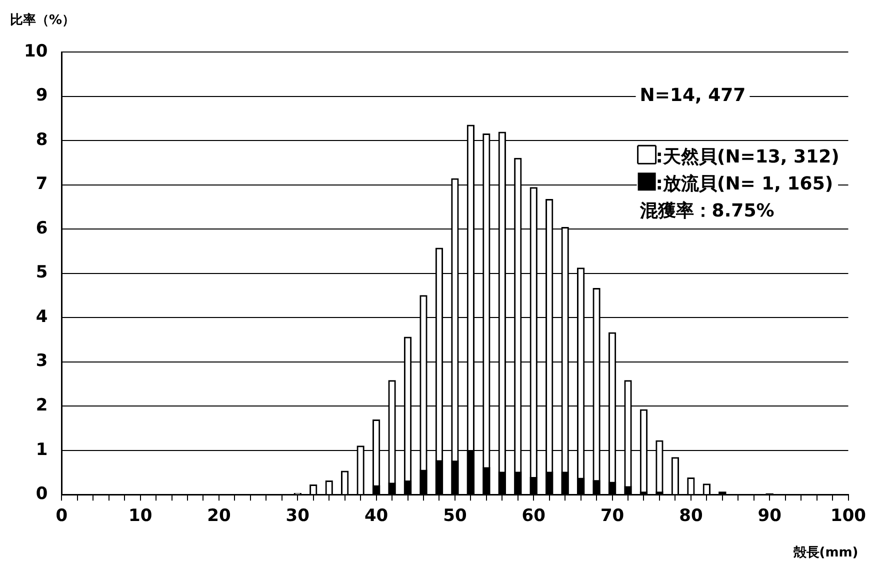 This screenshot has height=563, width=872. I want to click on y-tick-label: 10, so click(36, 51).